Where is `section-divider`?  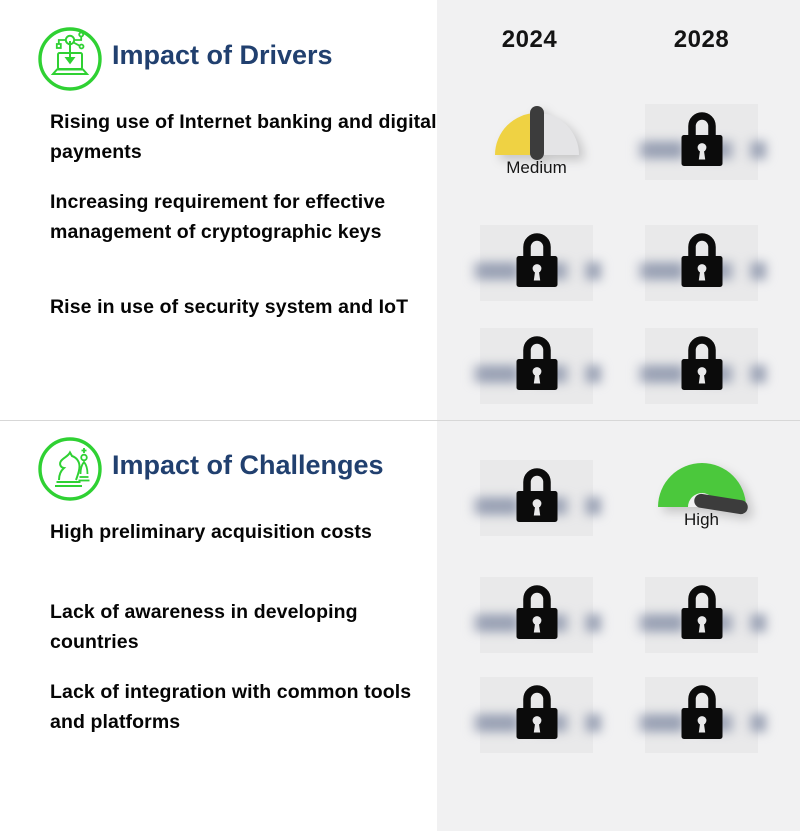 section-divider is located at coordinates (400, 420).